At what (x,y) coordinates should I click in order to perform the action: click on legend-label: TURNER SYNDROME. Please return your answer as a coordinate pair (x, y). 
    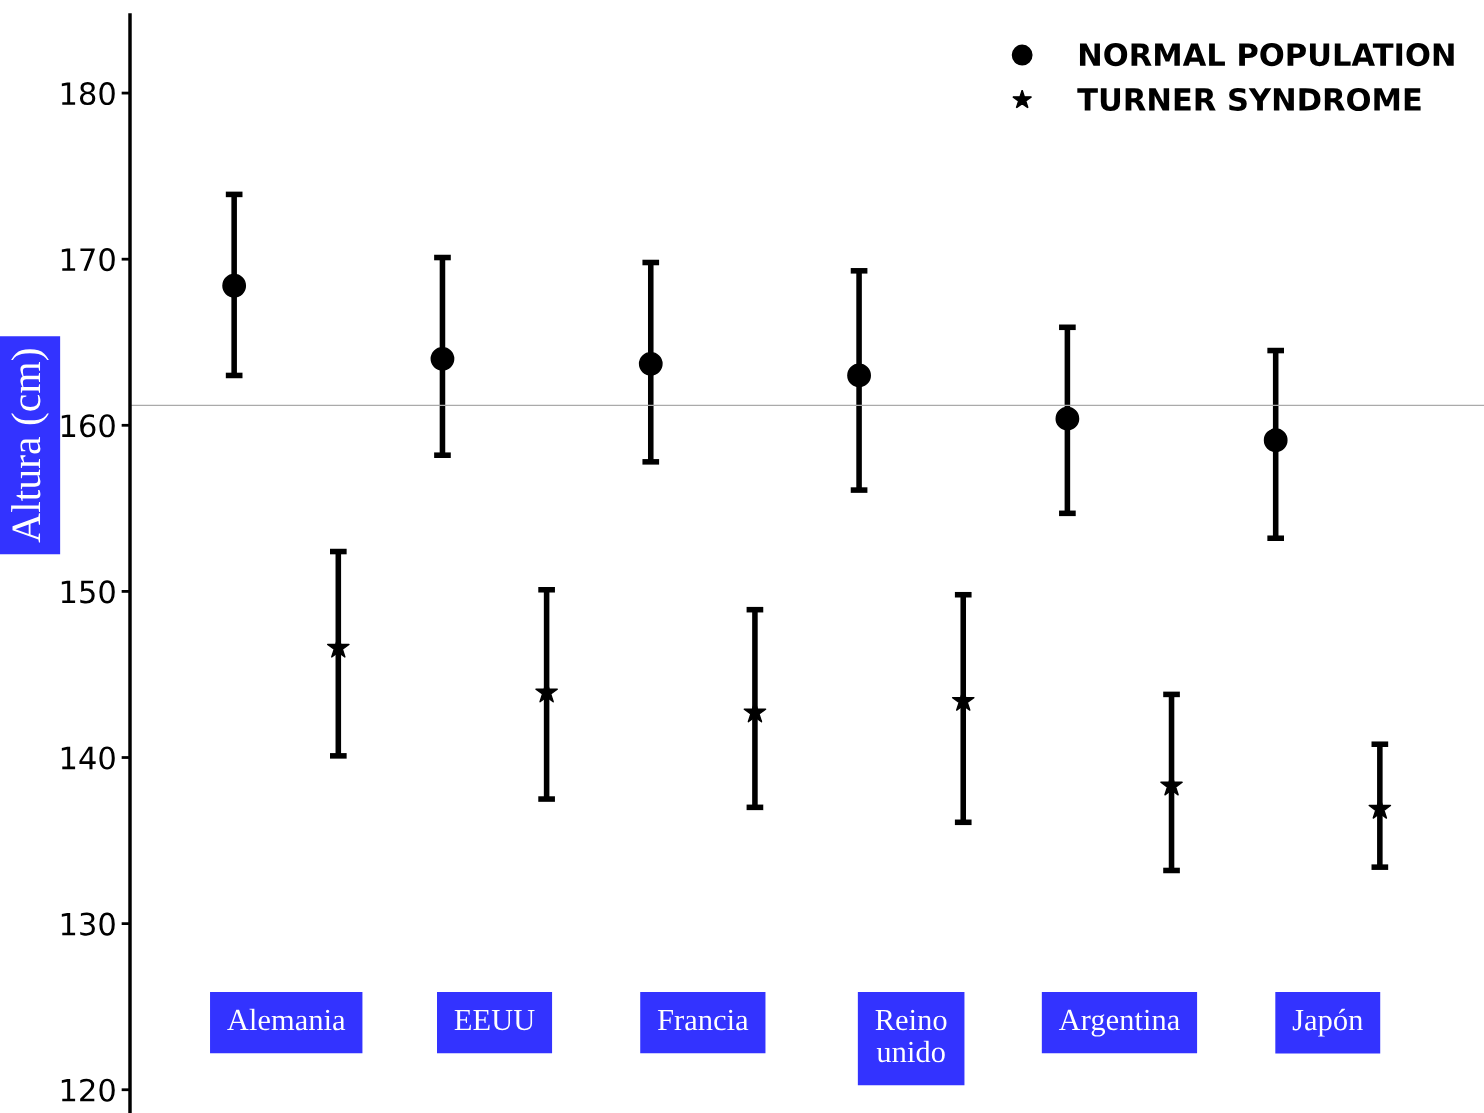
    Looking at the image, I should click on (1249, 99).